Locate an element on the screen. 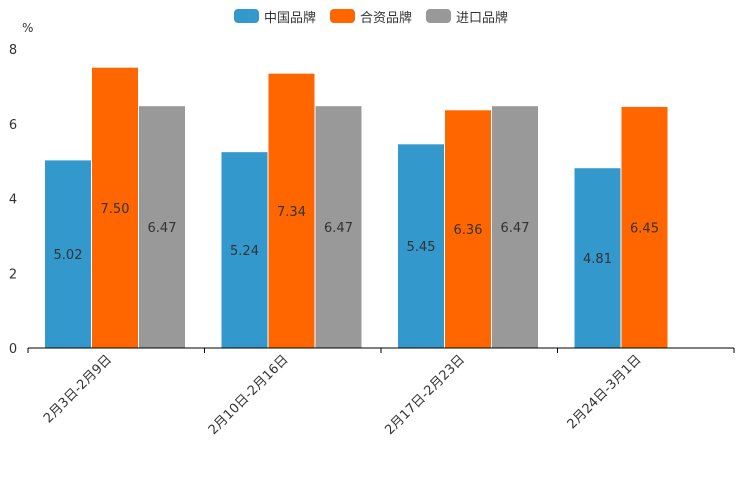 The height and width of the screenshot is (496, 744). x-category-label-2: 2月17日-2月23日 is located at coordinates (425, 395).